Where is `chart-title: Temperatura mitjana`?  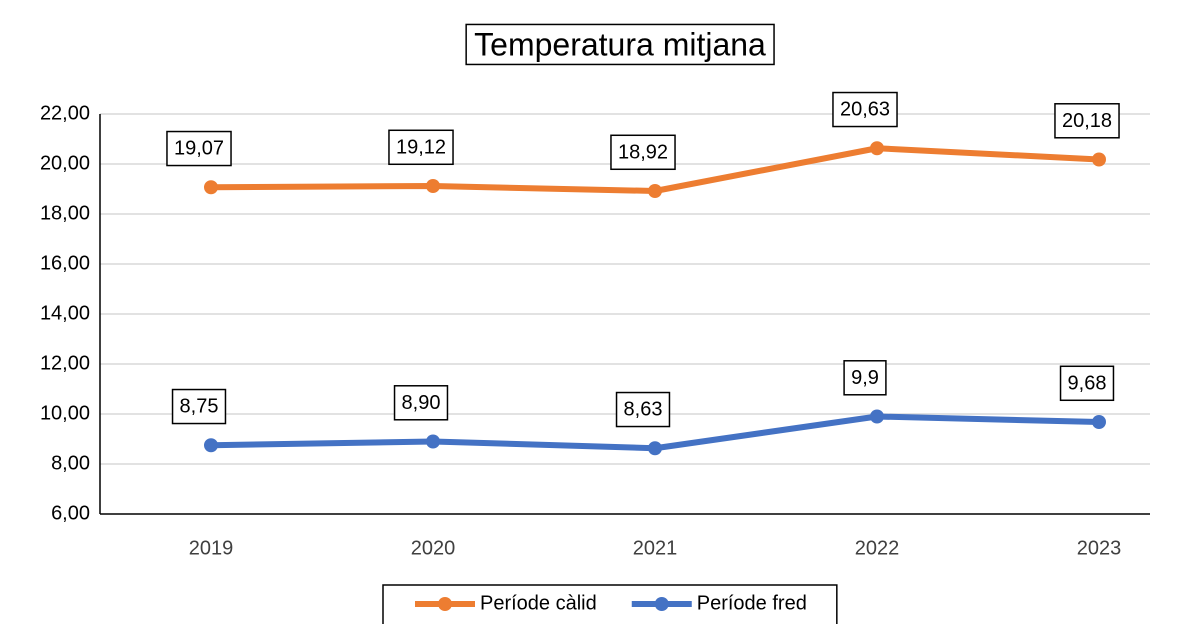 chart-title: Temperatura mitjana is located at coordinates (620, 44).